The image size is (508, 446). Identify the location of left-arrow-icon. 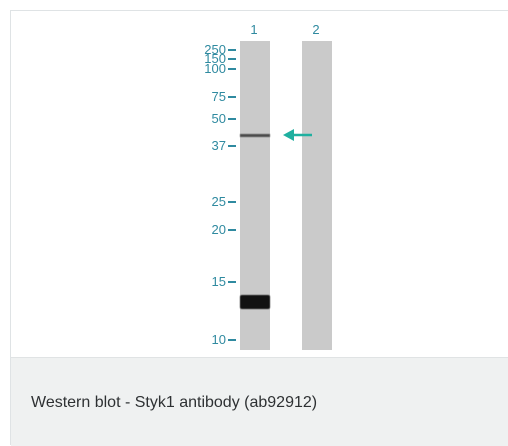
(297, 135).